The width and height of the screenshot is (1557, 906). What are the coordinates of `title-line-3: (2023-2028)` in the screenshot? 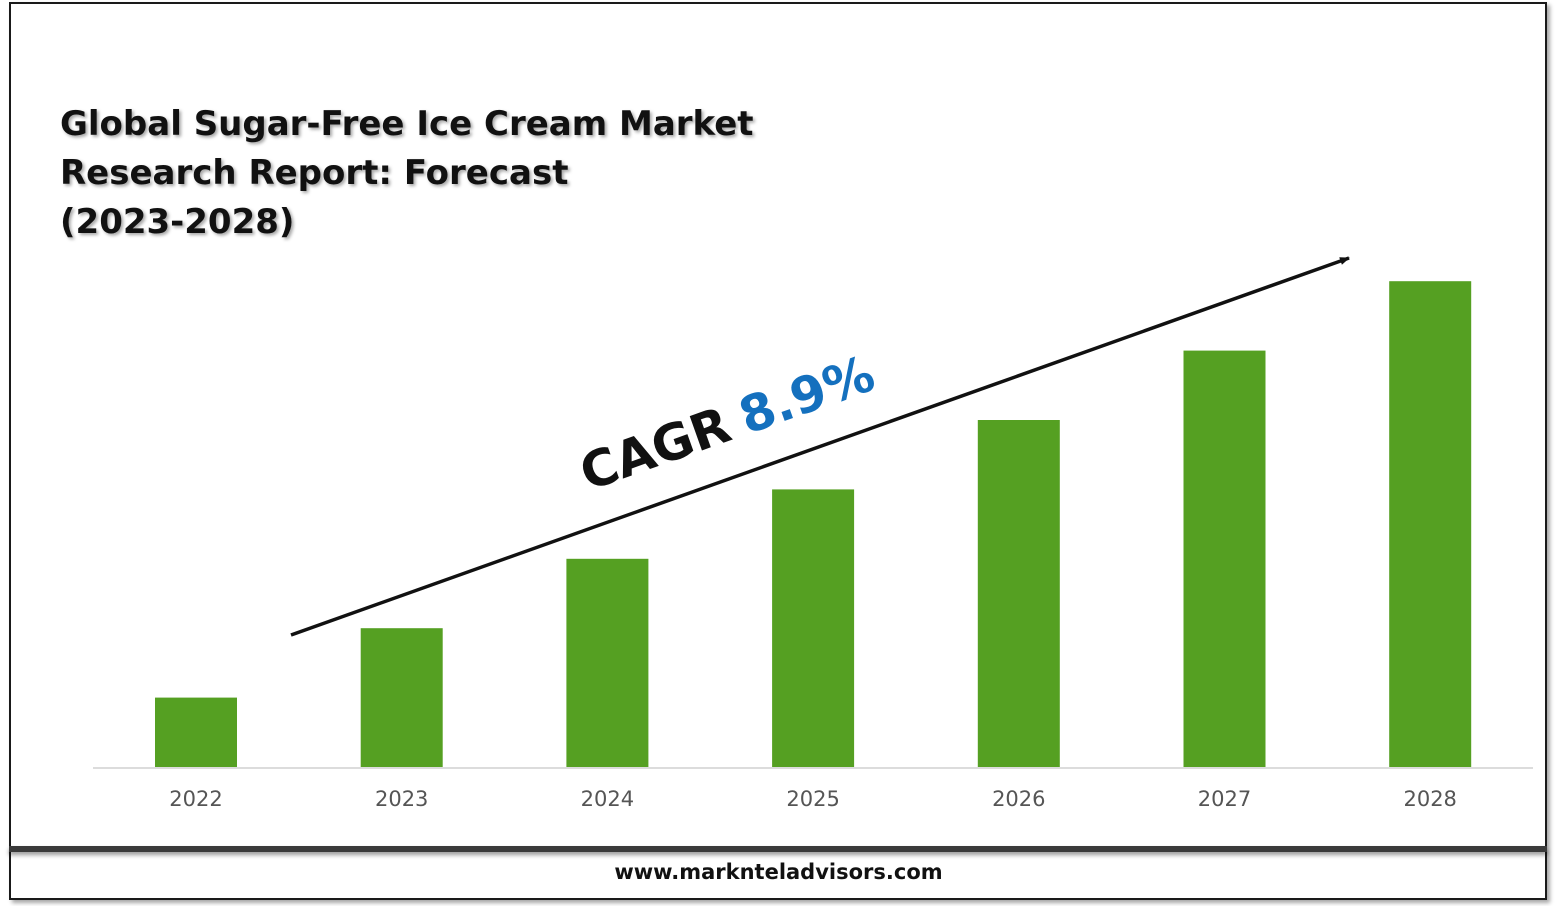 It's located at (177, 222).